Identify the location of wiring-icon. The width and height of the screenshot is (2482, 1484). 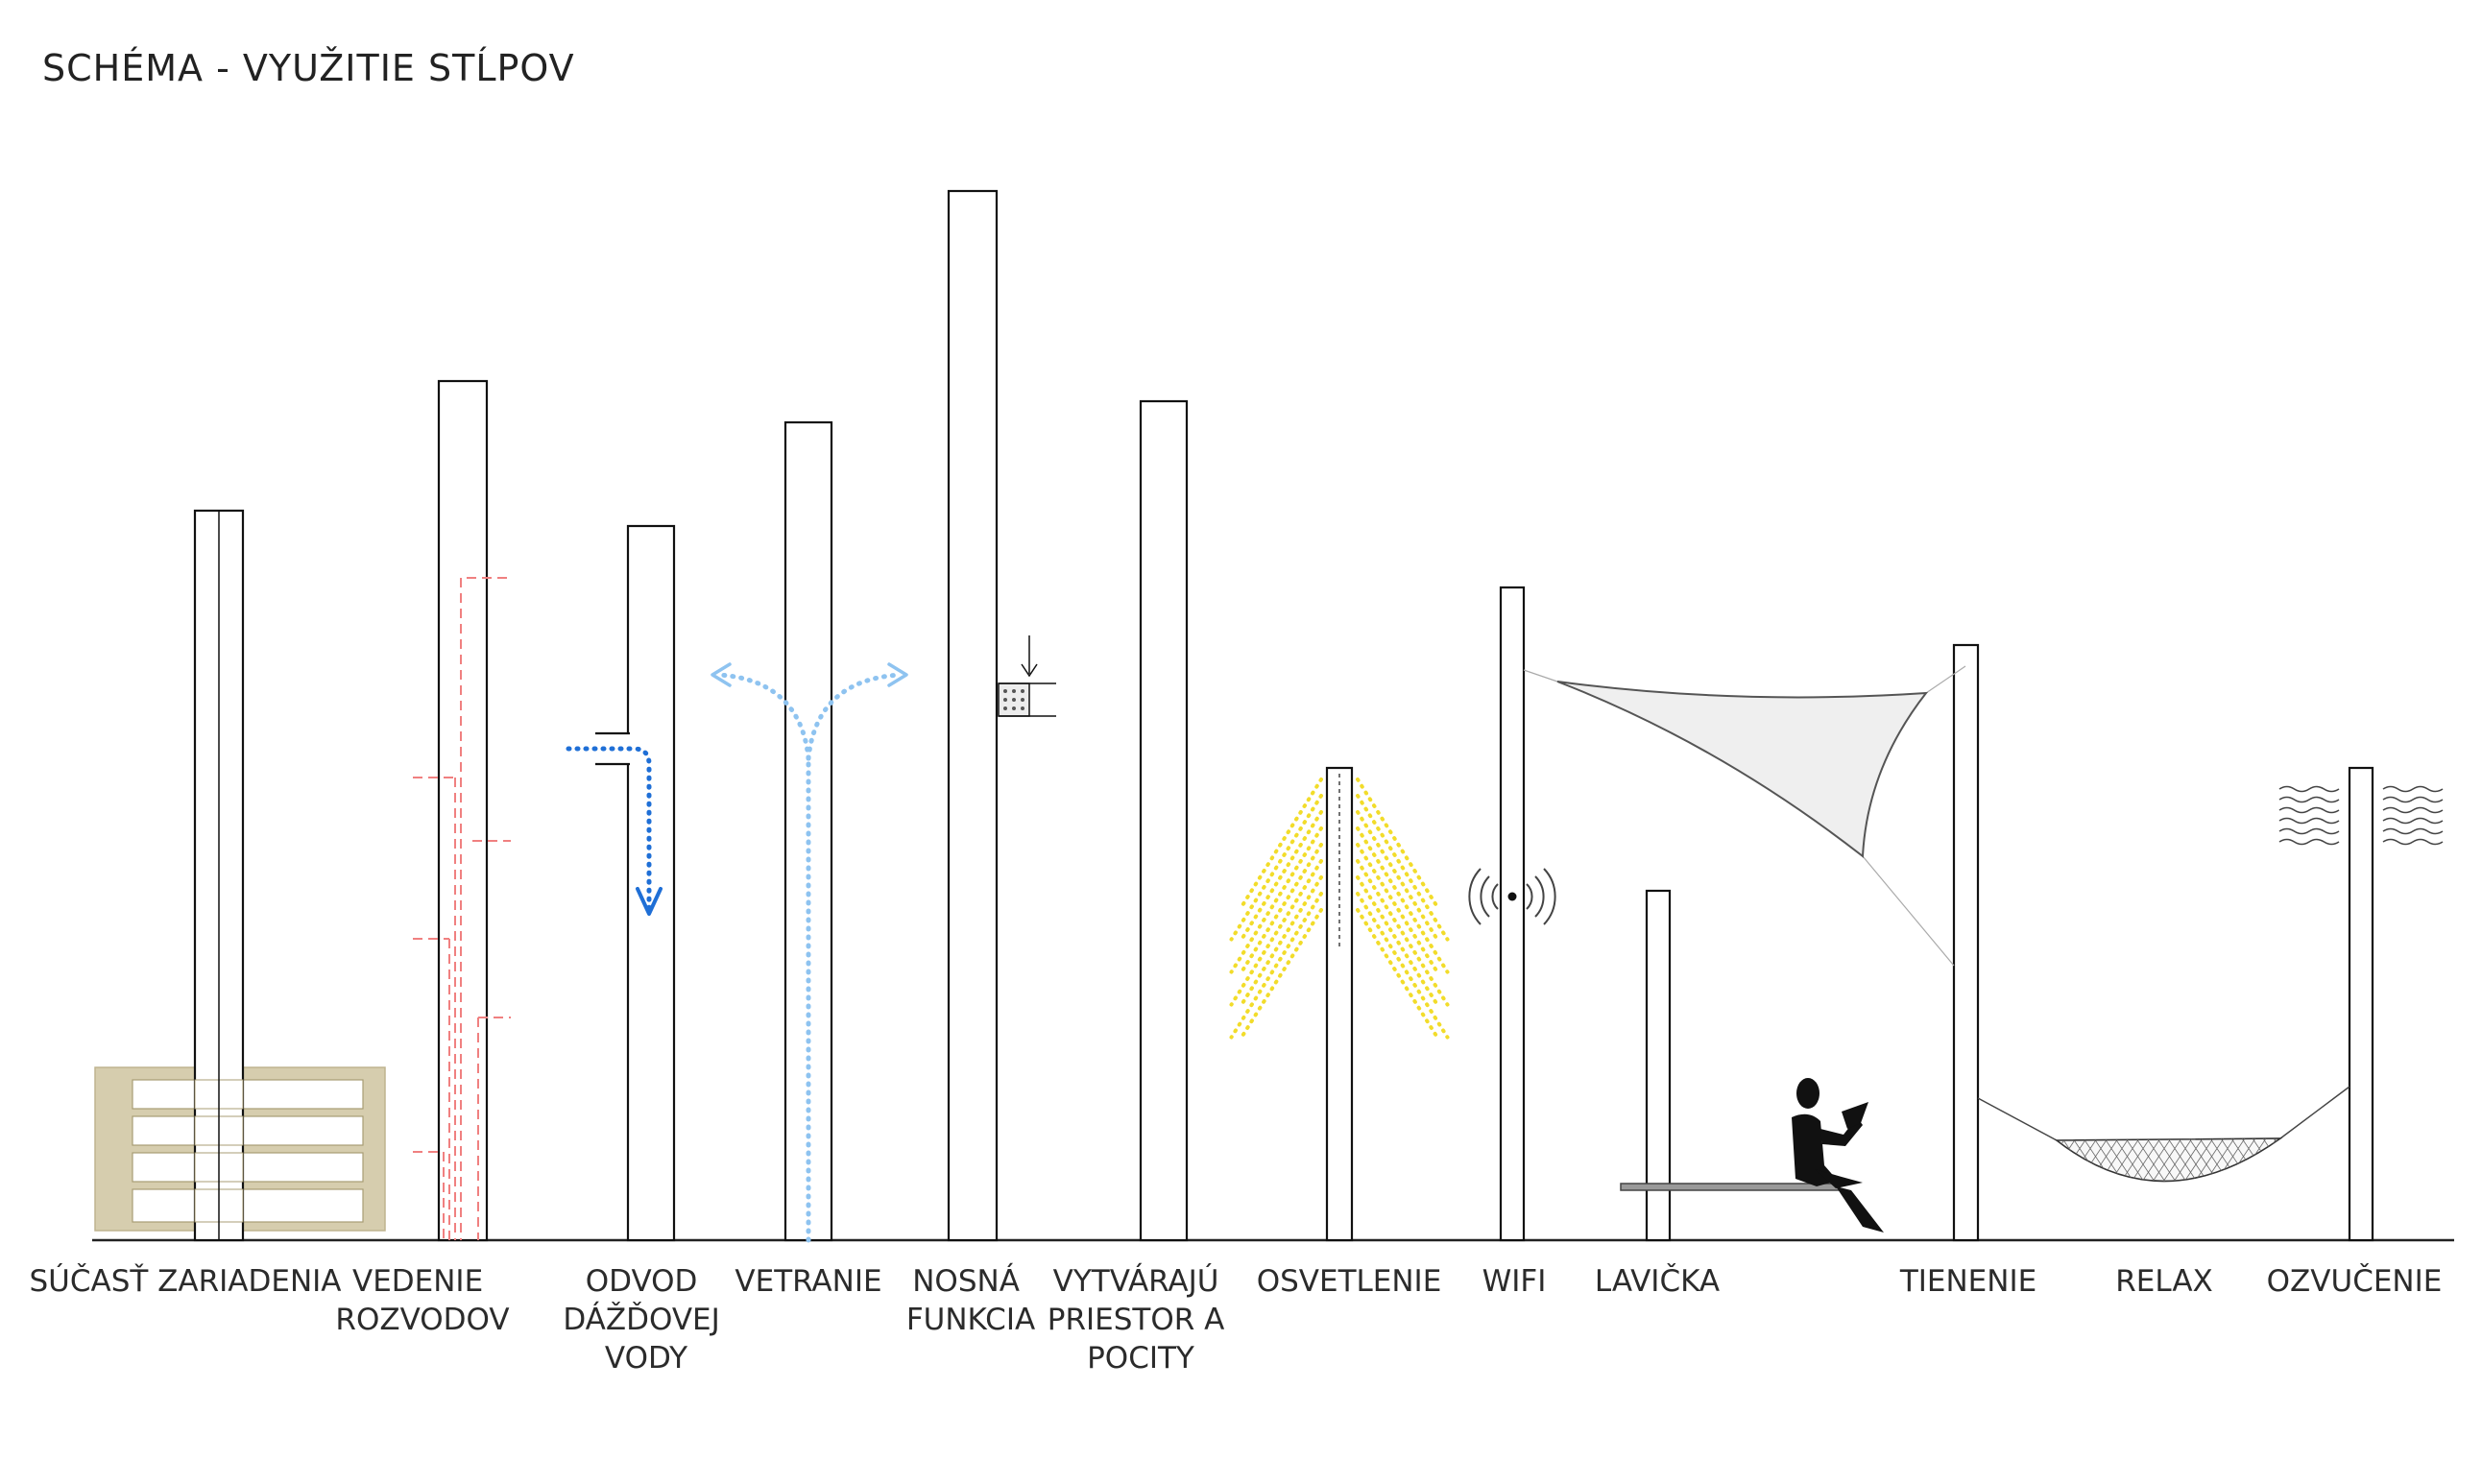
(462, 908).